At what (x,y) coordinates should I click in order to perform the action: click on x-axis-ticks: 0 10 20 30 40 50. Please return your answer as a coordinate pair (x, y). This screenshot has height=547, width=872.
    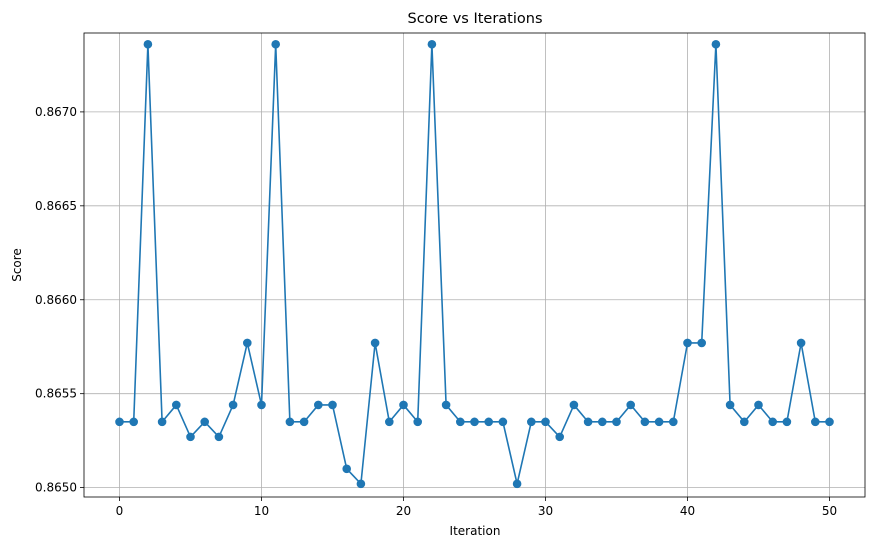
    Looking at the image, I should click on (476, 507).